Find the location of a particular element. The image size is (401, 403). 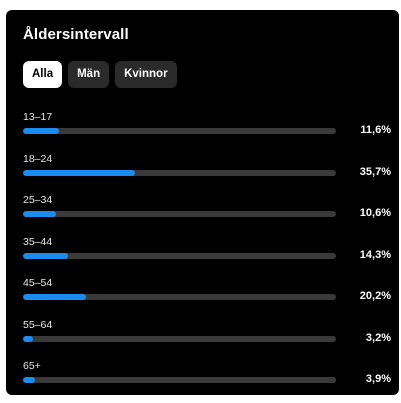

age-row-25-34: 25–34 10,6% is located at coordinates (208, 211).